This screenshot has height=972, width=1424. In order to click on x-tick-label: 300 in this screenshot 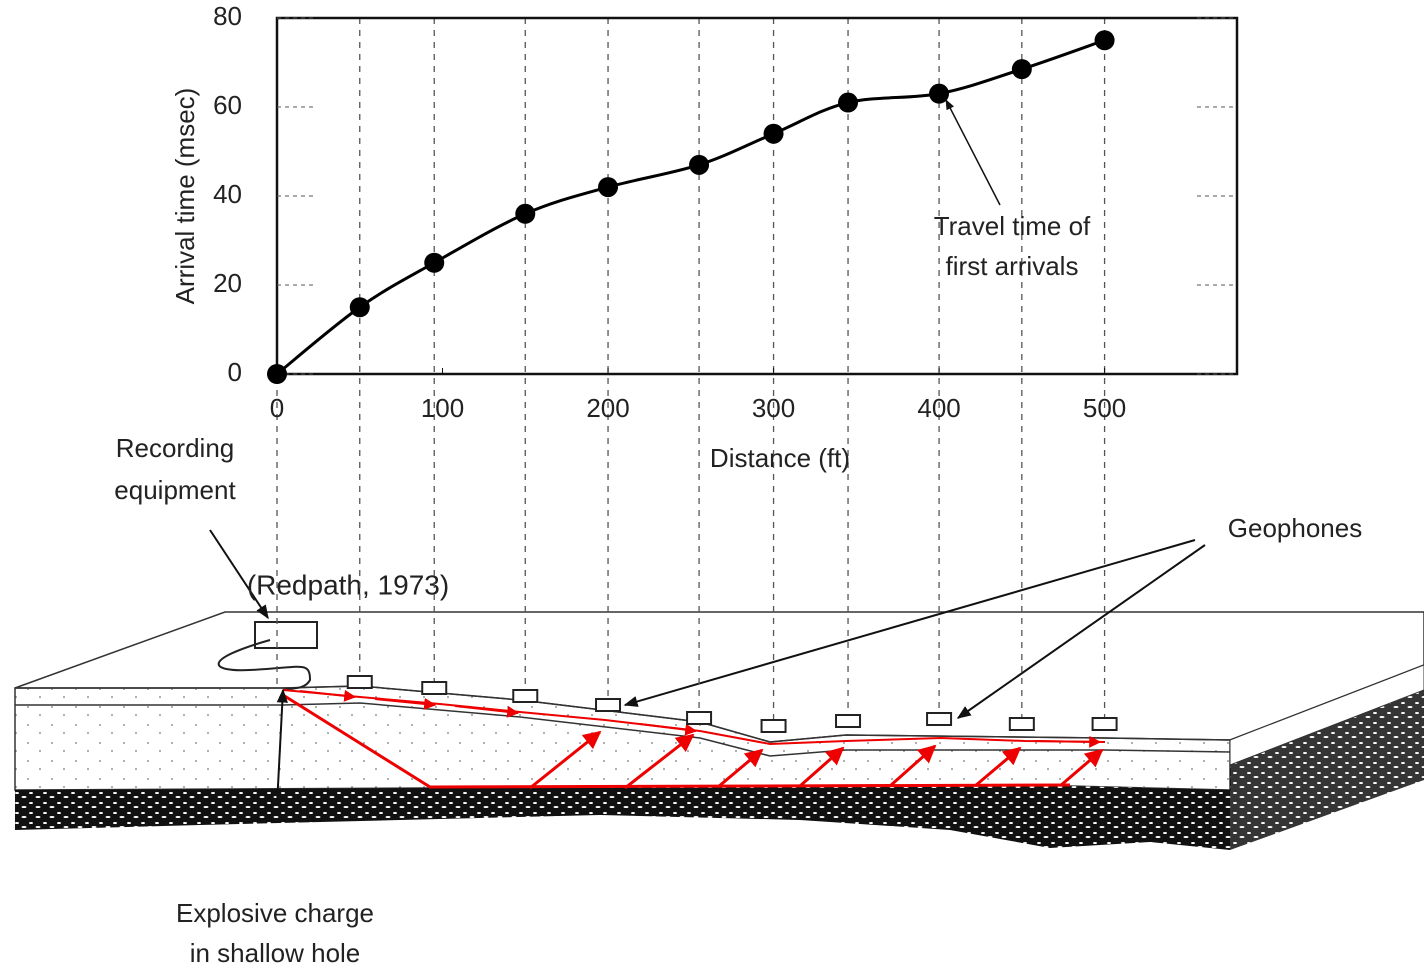, I will do `click(773, 408)`.